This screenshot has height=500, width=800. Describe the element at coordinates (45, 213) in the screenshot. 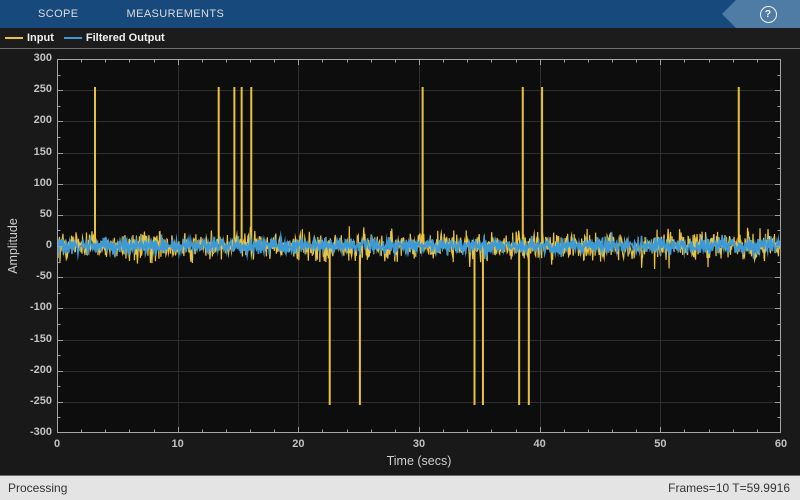

I see `y-tick-label: 50` at that location.